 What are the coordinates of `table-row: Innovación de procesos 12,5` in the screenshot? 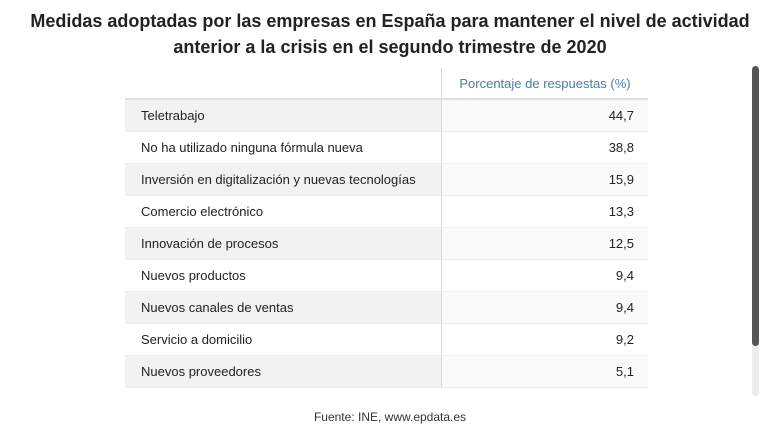 It's located at (386, 244).